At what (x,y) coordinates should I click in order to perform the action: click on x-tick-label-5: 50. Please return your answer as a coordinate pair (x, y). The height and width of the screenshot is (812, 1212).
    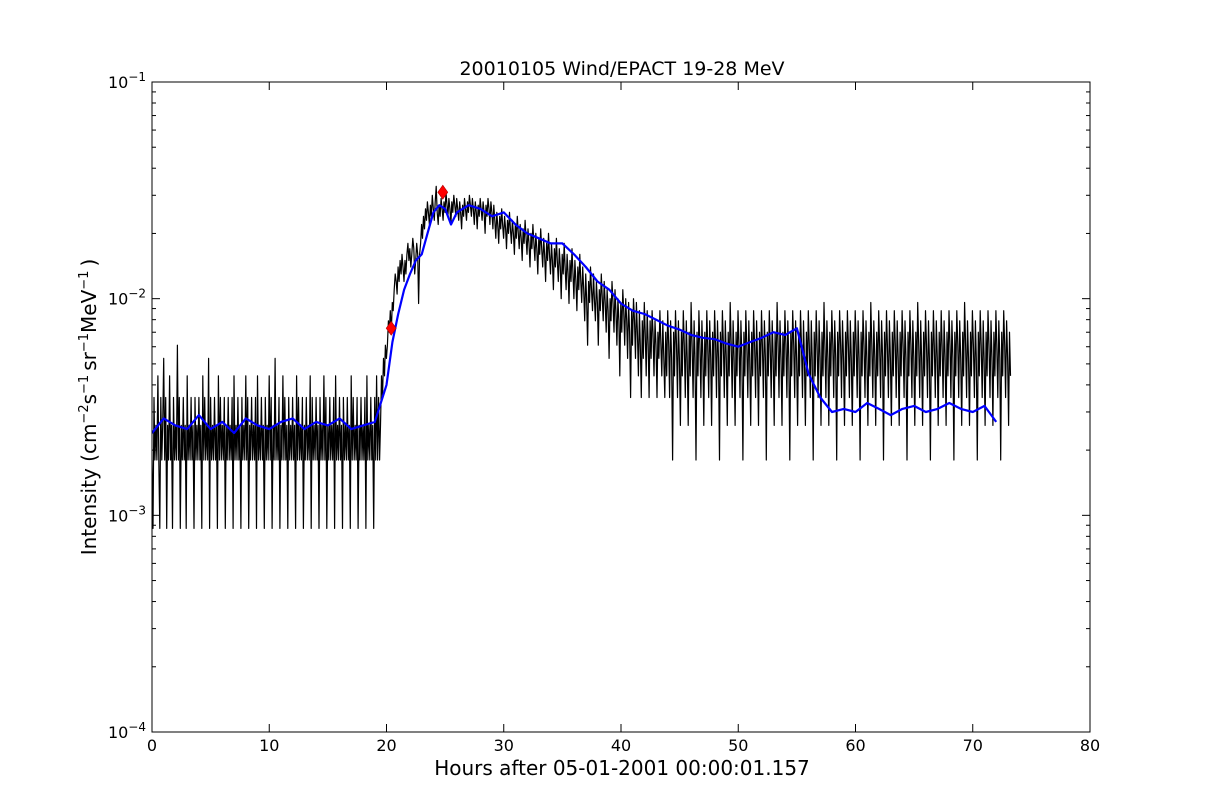
    Looking at the image, I should click on (738, 745).